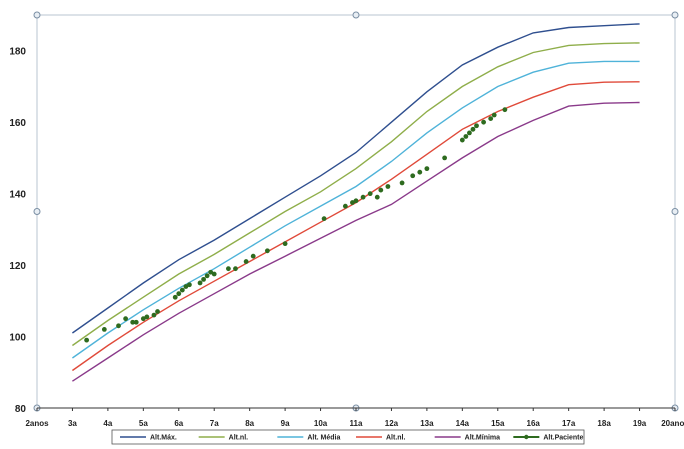 The image size is (684, 449). What do you see at coordinates (285, 423) in the screenshot?
I see `x-tick-label: 9a` at bounding box center [285, 423].